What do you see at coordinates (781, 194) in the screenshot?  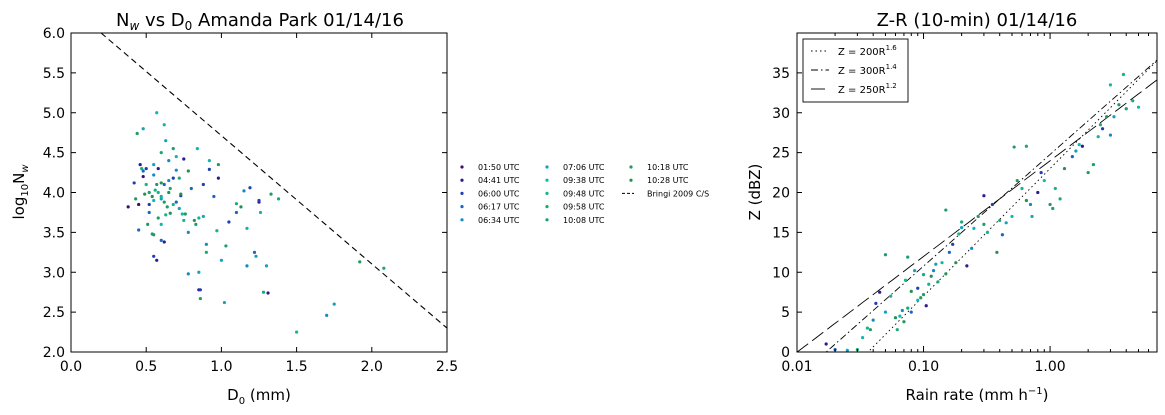 I see `y-tick-label: 20` at bounding box center [781, 194].